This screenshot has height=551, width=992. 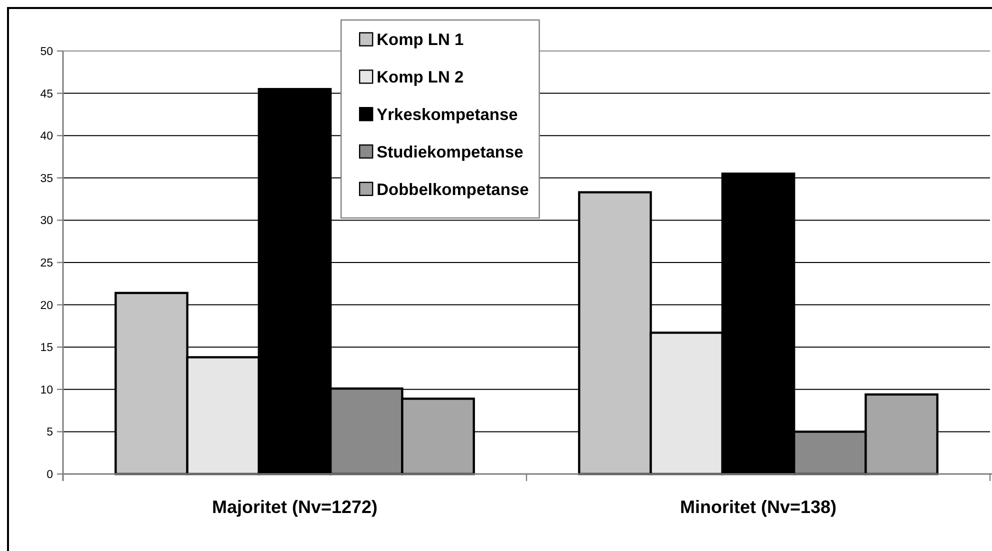 What do you see at coordinates (46, 136) in the screenshot?
I see `y-tick-label: 40` at bounding box center [46, 136].